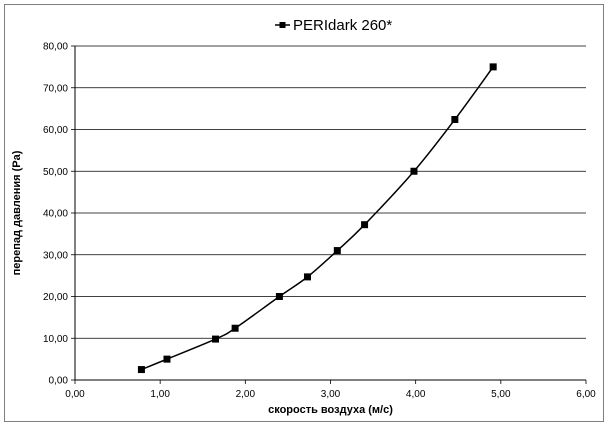 The height and width of the screenshot is (424, 610). What do you see at coordinates (55, 130) in the screenshot?
I see `y-tick-label: 60,00` at bounding box center [55, 130].